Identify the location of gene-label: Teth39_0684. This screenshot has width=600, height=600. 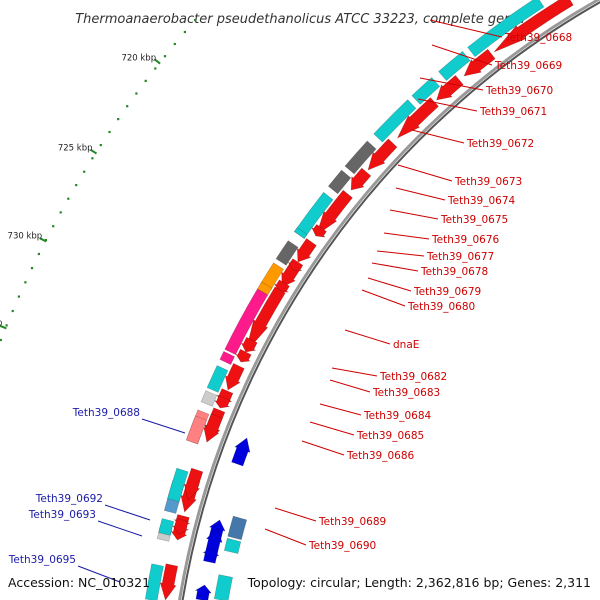
(397, 416).